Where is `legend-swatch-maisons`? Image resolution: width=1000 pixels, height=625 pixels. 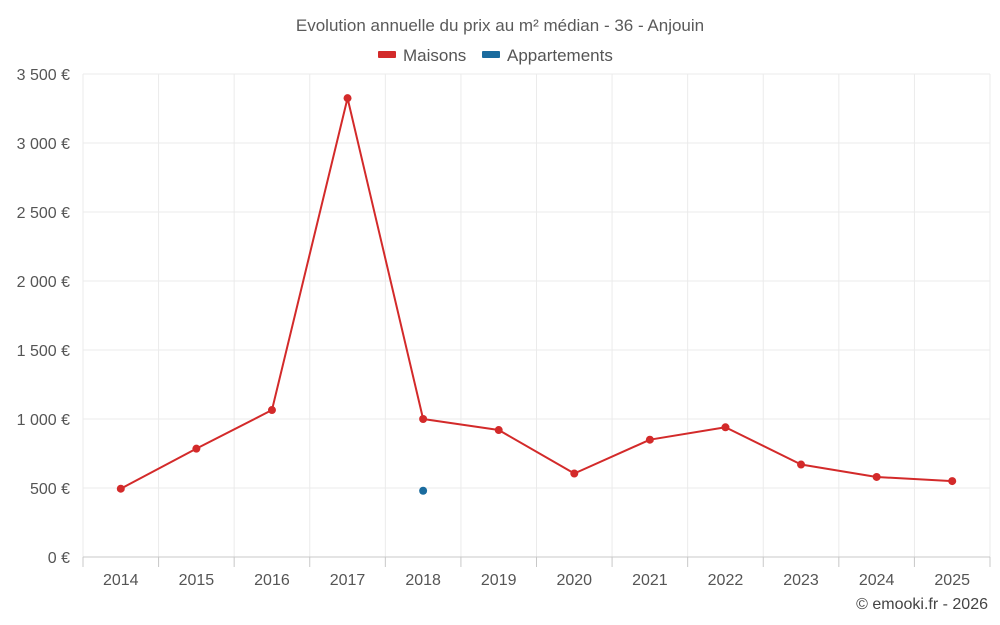 legend-swatch-maisons is located at coordinates (387, 54).